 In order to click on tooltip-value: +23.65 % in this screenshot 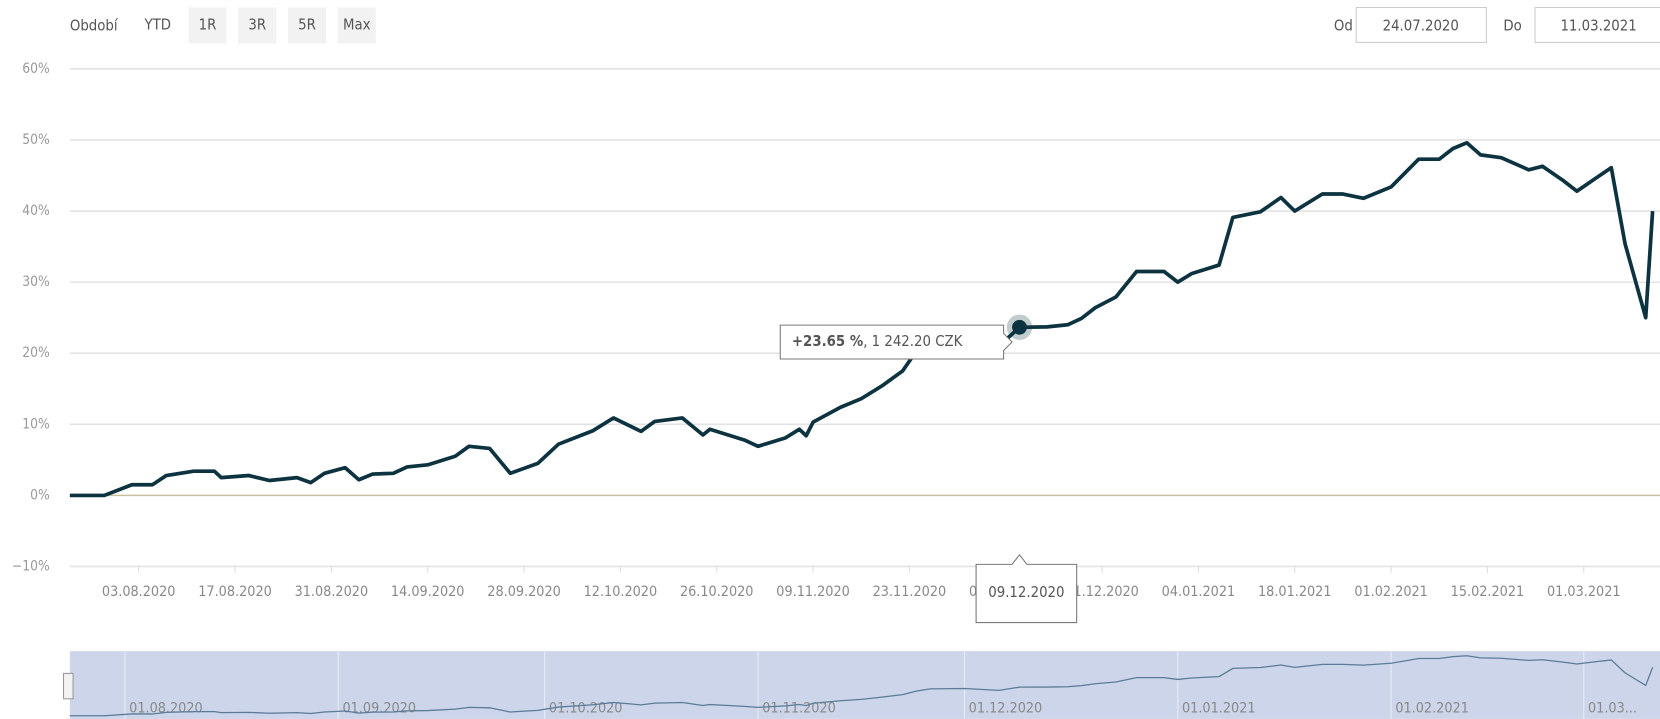, I will do `click(827, 341)`.